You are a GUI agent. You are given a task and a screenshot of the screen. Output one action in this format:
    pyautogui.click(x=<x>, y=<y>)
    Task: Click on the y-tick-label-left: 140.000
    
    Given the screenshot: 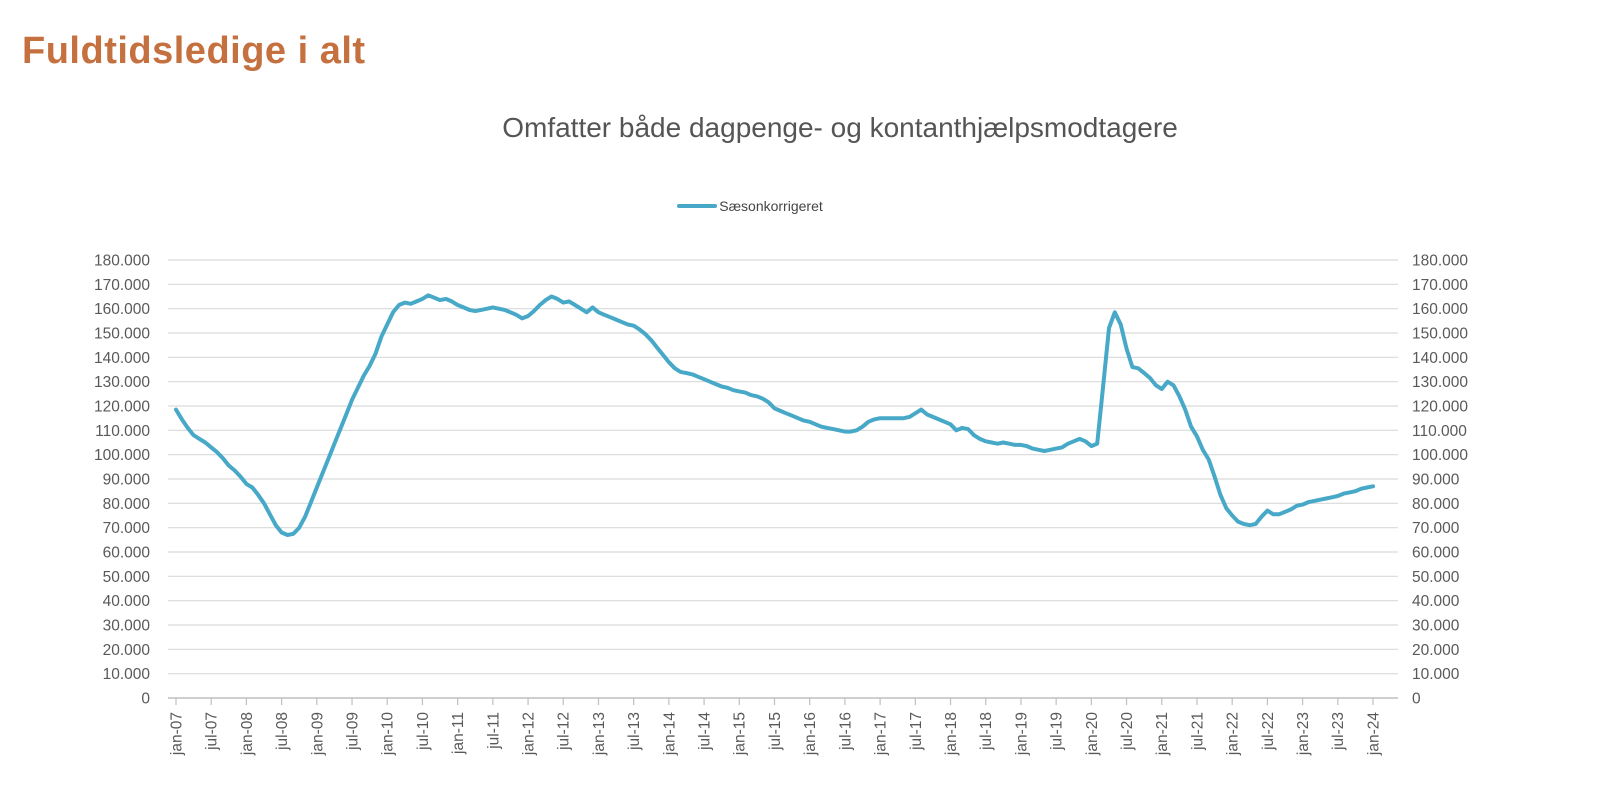 What is the action you would take?
    pyautogui.click(x=122, y=358)
    